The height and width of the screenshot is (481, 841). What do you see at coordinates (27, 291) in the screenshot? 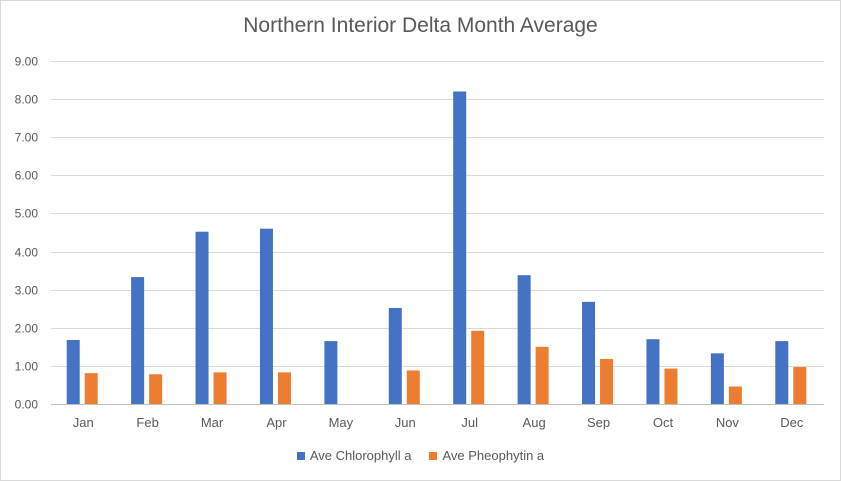
I see `y-tick-label: 3.00` at bounding box center [27, 291].